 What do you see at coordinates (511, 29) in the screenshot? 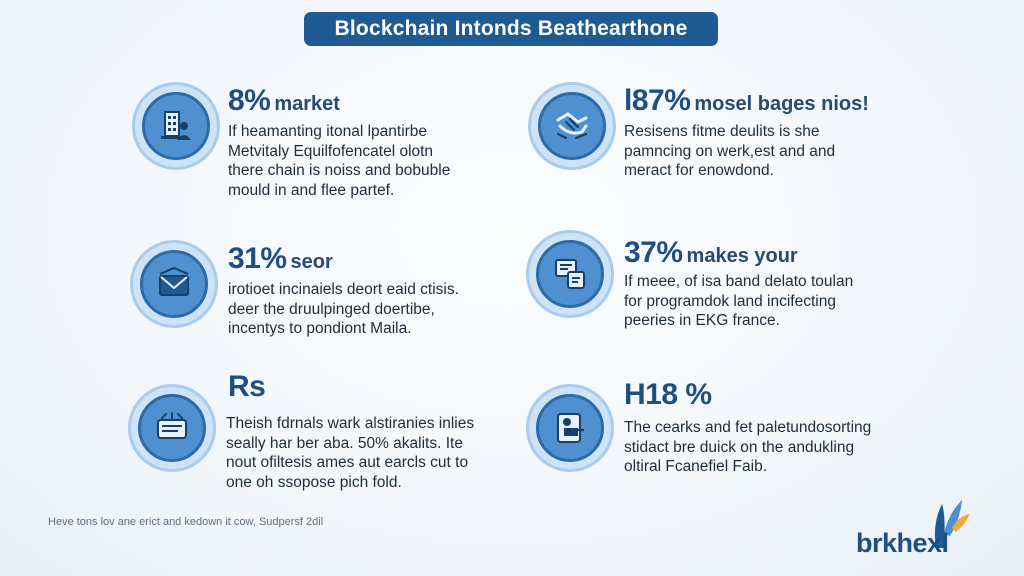
I see `page-title: Blockchain Intonds Beathearthone` at bounding box center [511, 29].